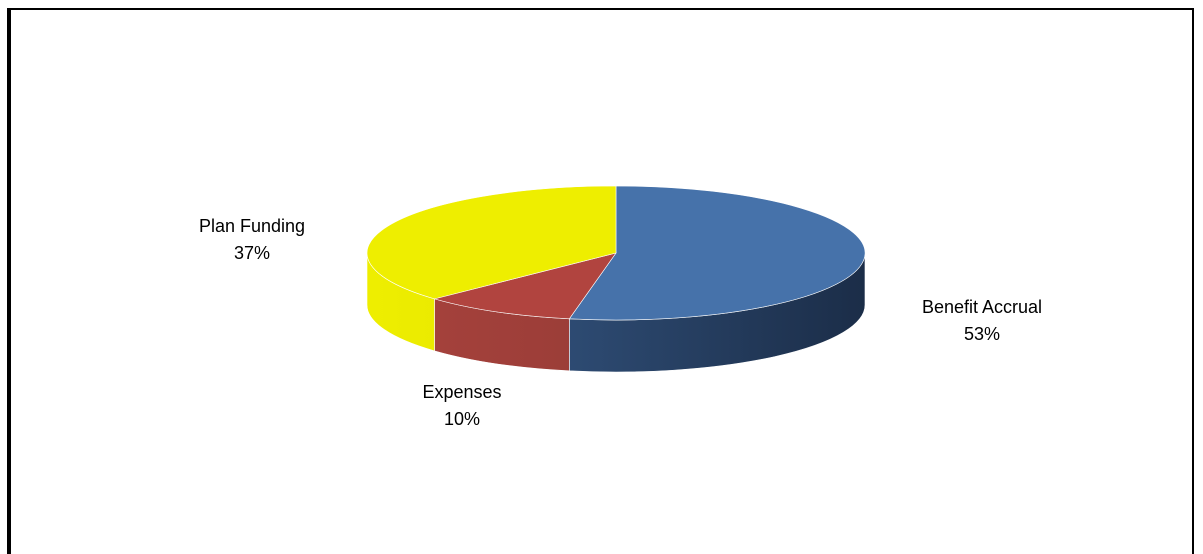 The image size is (1203, 554). I want to click on slice-value-expenses: 10%, so click(462, 419).